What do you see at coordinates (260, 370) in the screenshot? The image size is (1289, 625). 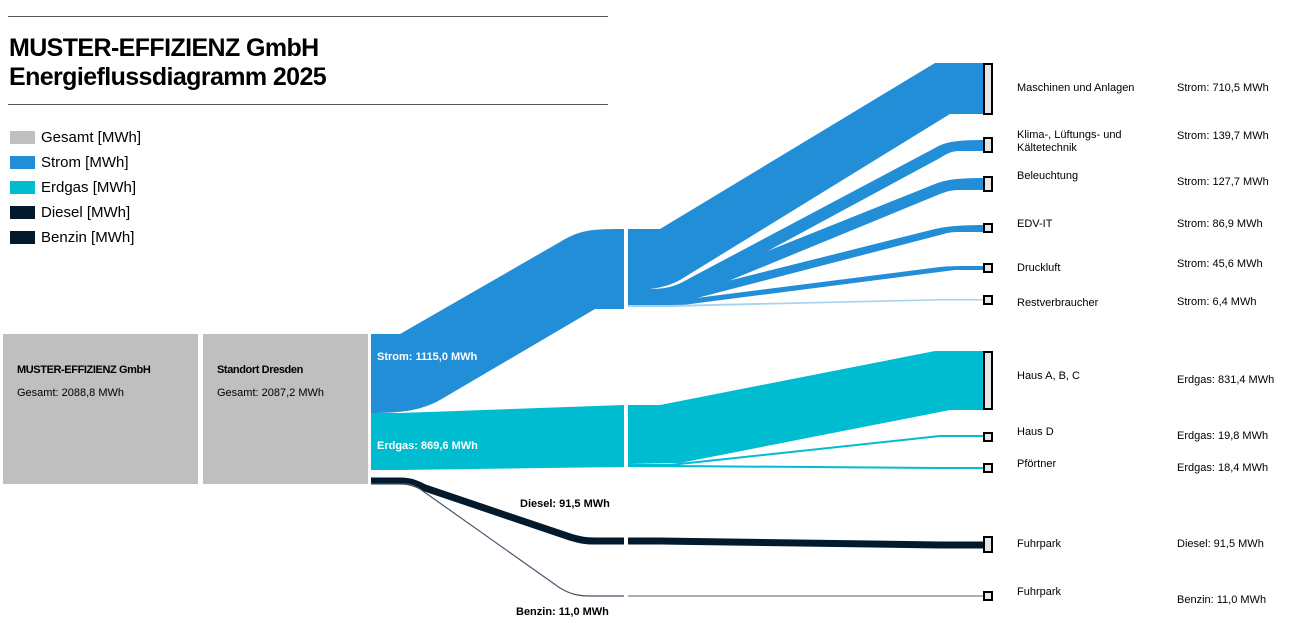 I see `node-site-name: Standort Dresden` at bounding box center [260, 370].